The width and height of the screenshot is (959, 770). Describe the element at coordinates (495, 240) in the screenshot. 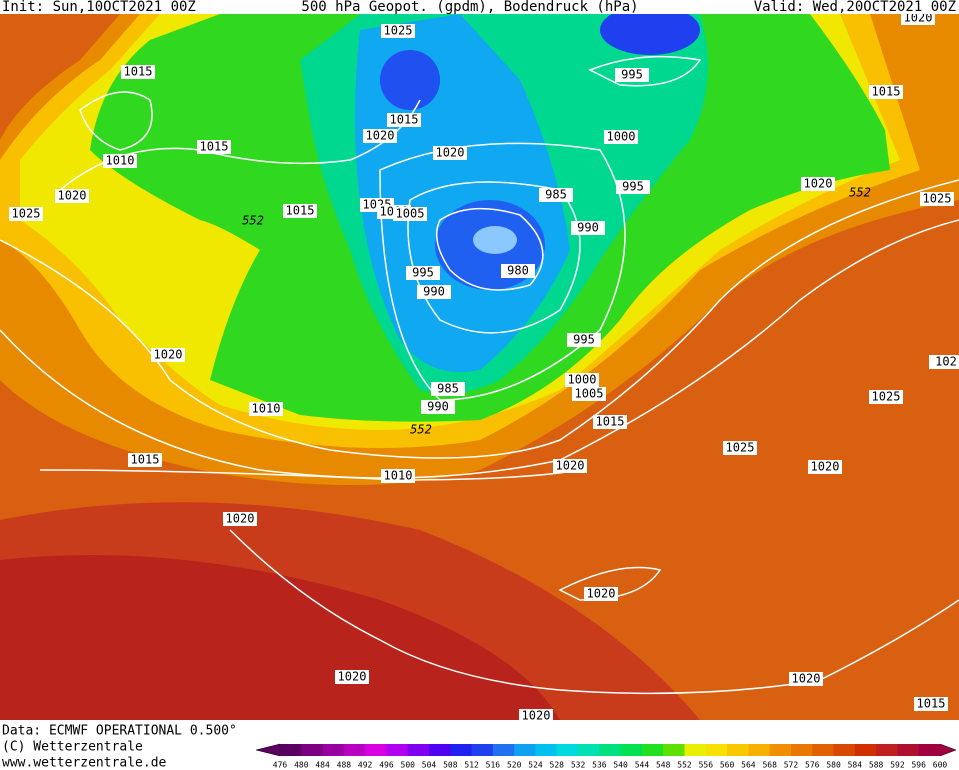

I see `low-center` at that location.